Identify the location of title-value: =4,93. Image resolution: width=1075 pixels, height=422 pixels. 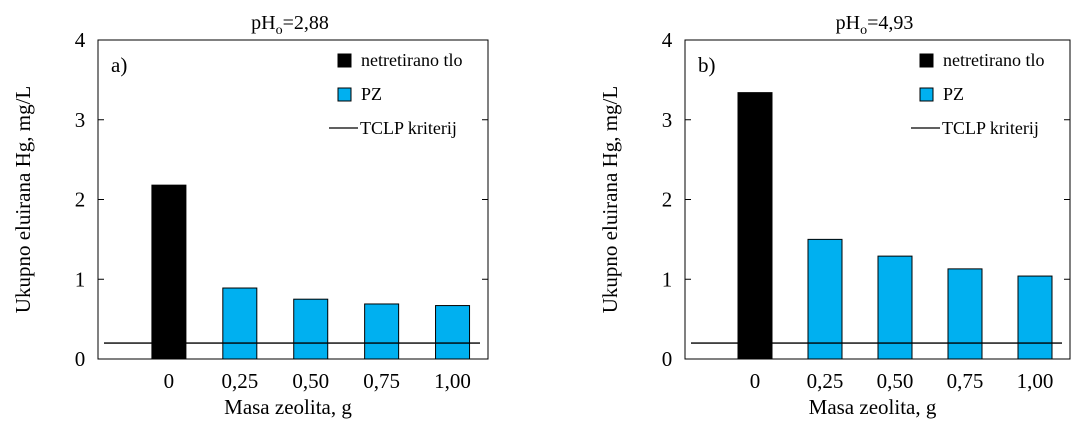
(890, 23).